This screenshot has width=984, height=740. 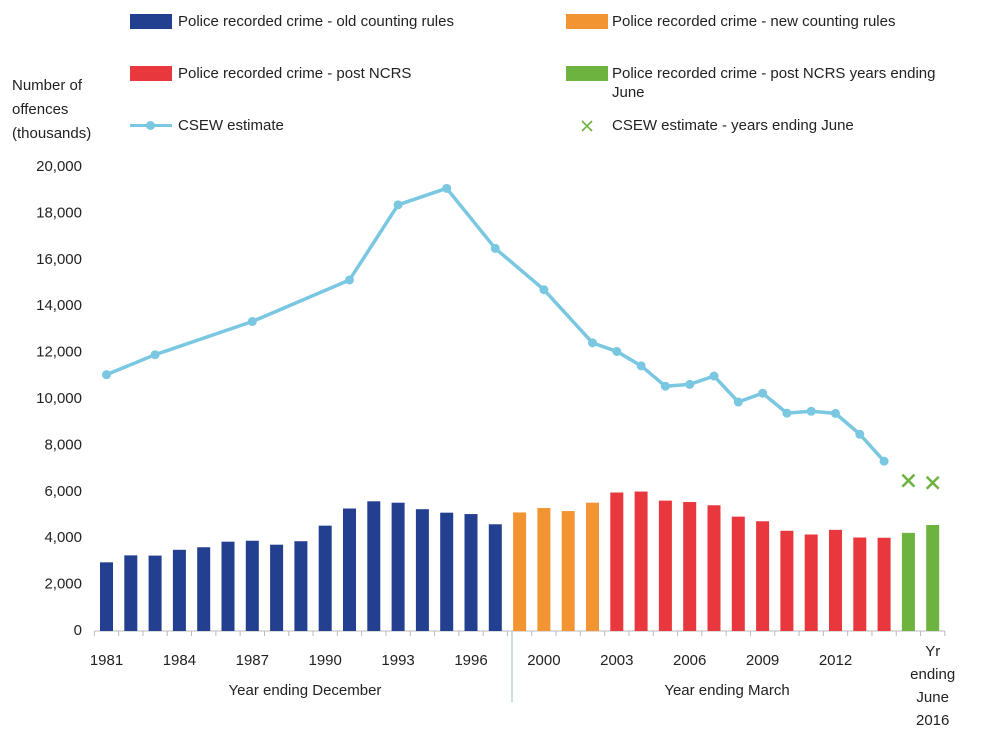 What do you see at coordinates (762, 660) in the screenshot?
I see `x-tick-label: 2009` at bounding box center [762, 660].